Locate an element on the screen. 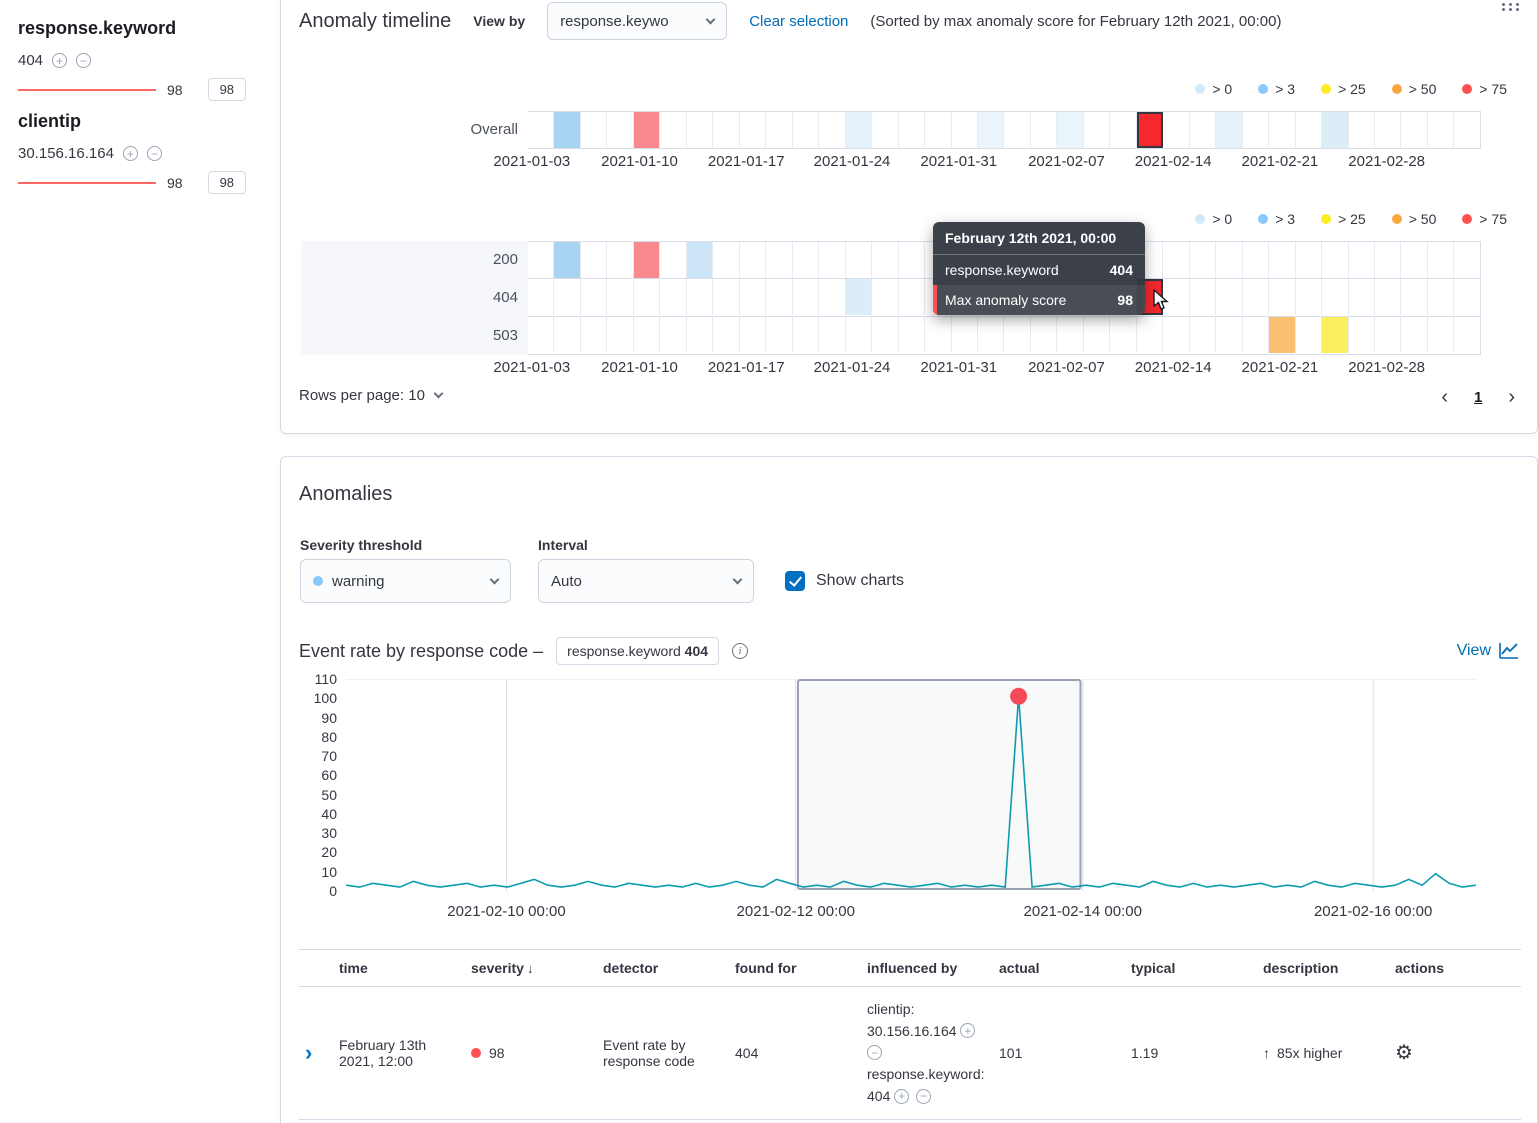 The height and width of the screenshot is (1123, 1538). page-number: 1 is located at coordinates (1478, 397).